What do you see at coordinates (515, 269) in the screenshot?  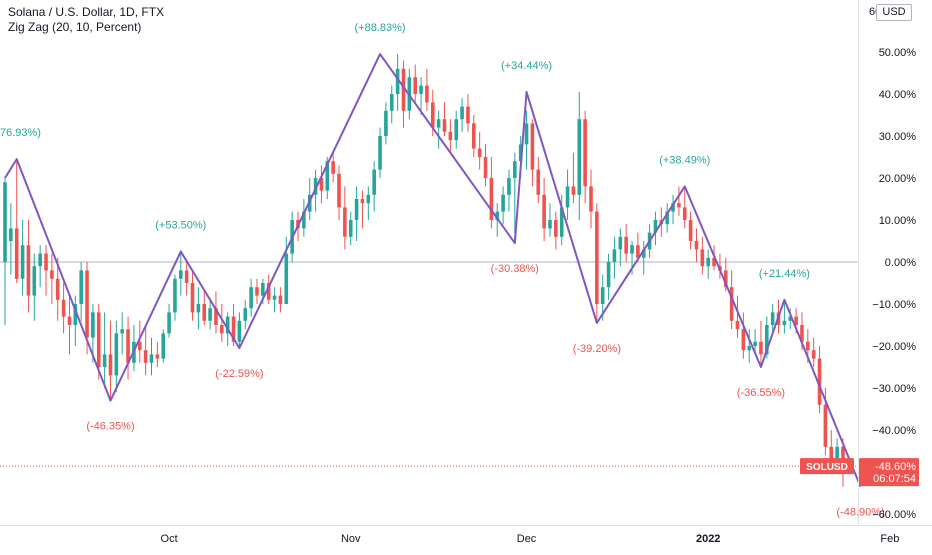 I see `zigzag-label: (-30.38%)` at bounding box center [515, 269].